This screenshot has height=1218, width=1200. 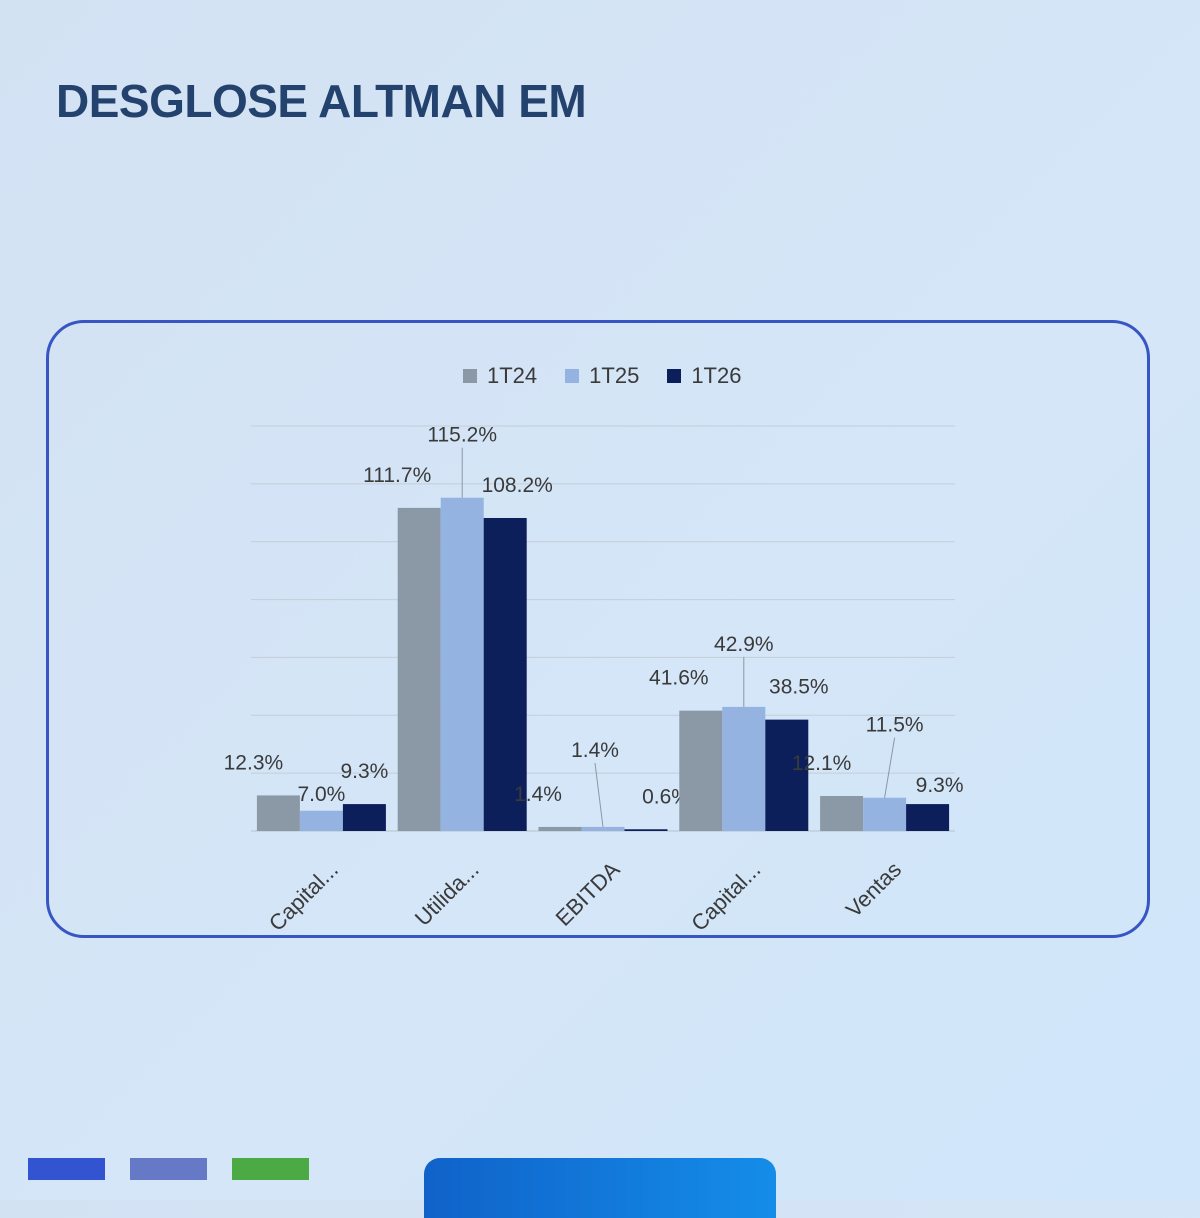 What do you see at coordinates (270, 1169) in the screenshot?
I see `decor-bar-green` at bounding box center [270, 1169].